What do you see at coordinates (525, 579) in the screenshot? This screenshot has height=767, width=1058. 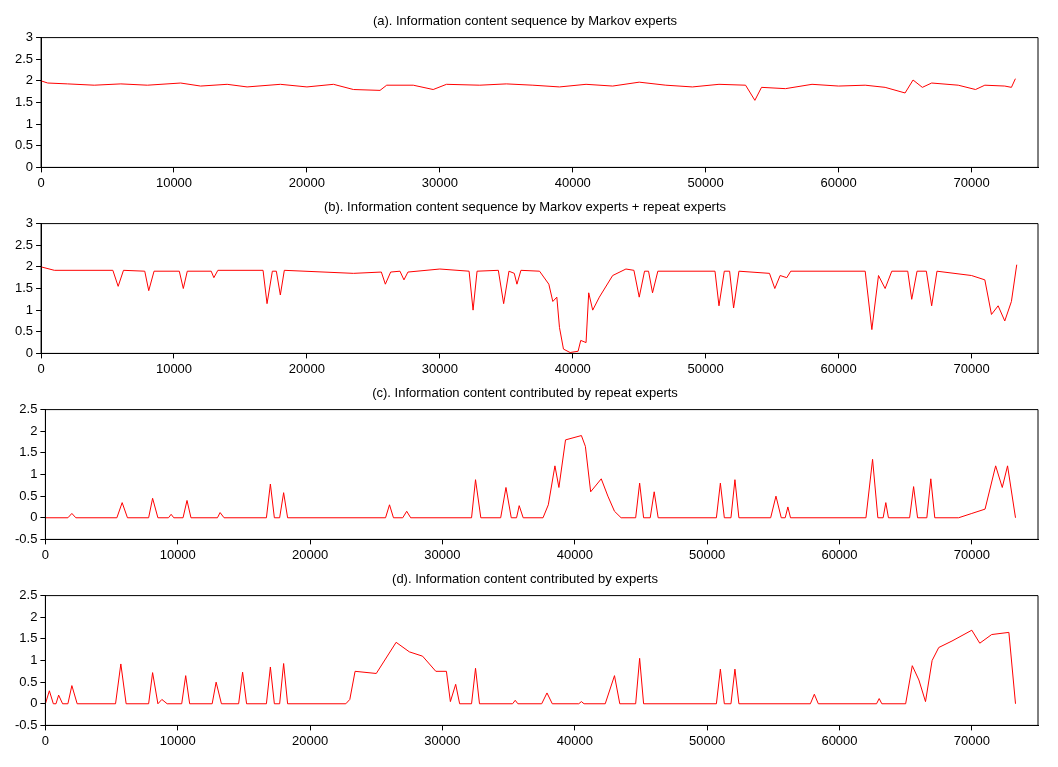 I see `chart-title: (d). Information content contributed by experts` at bounding box center [525, 579].